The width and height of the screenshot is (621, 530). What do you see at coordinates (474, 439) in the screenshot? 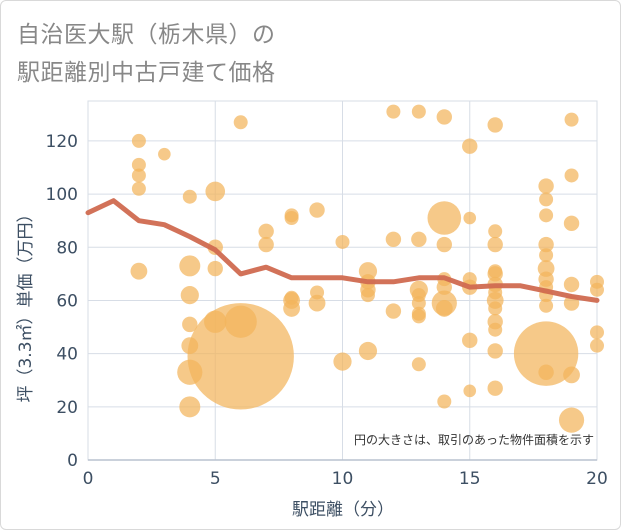
I see `size-annotation: 円の大きさは、取引のあった物件面積を示す` at bounding box center [474, 439].